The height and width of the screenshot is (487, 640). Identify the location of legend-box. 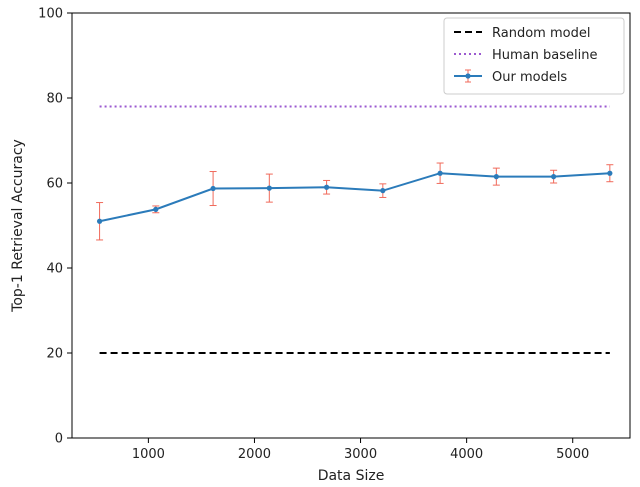
(534, 56).